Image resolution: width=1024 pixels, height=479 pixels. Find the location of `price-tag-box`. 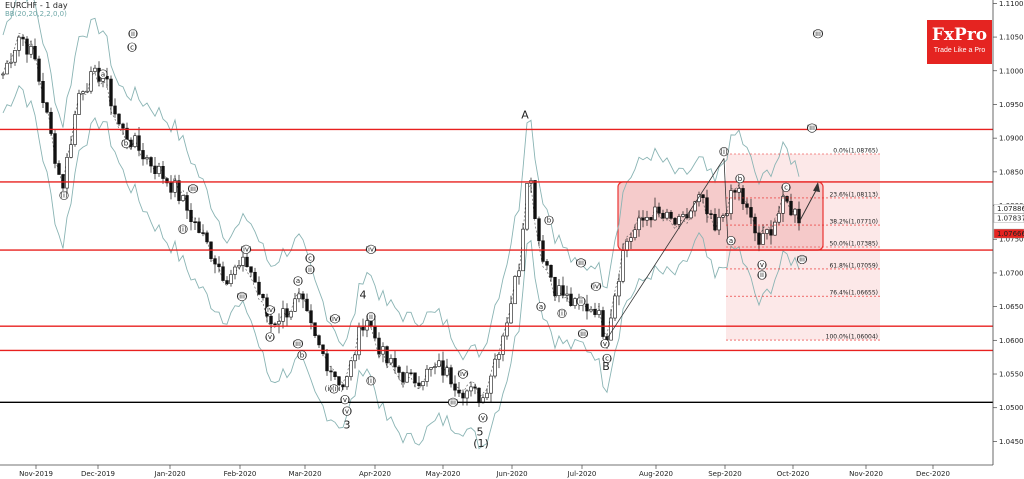

price-tag-box is located at coordinates (1008, 218).